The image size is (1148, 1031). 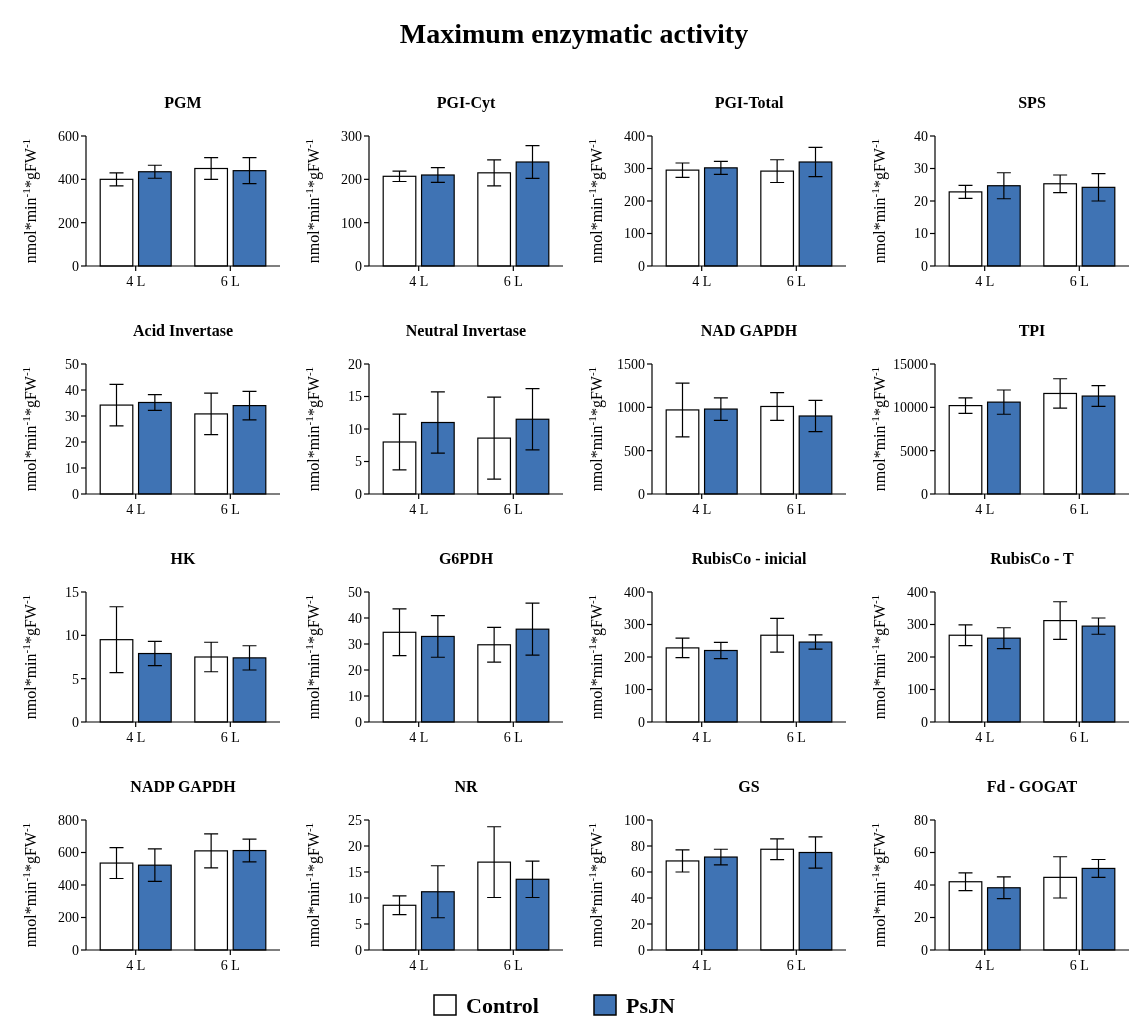 I want to click on legend-label: Control, so click(x=502, y=1005).